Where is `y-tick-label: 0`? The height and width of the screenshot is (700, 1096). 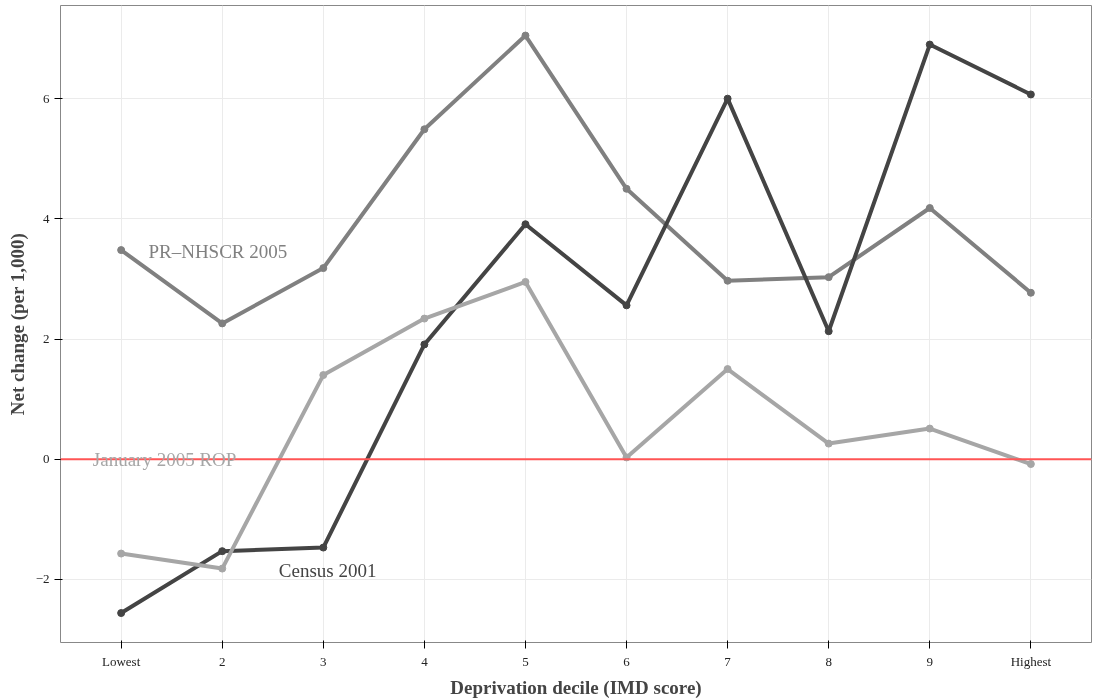 y-tick-label: 0 is located at coordinates (46, 459).